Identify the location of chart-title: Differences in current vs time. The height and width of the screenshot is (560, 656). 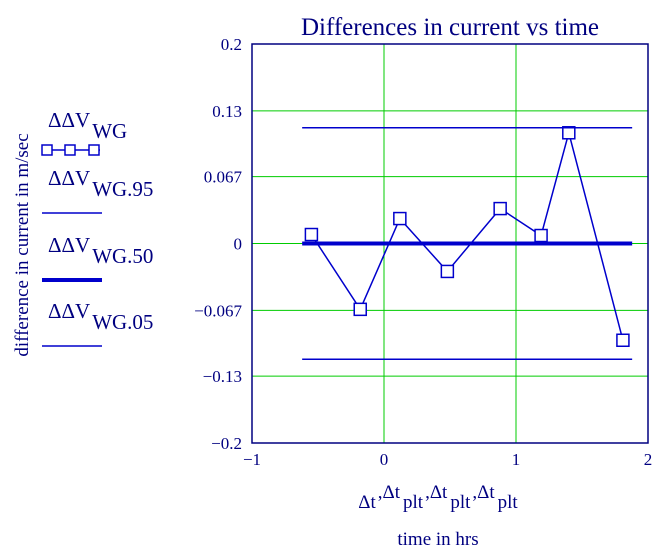
(450, 27).